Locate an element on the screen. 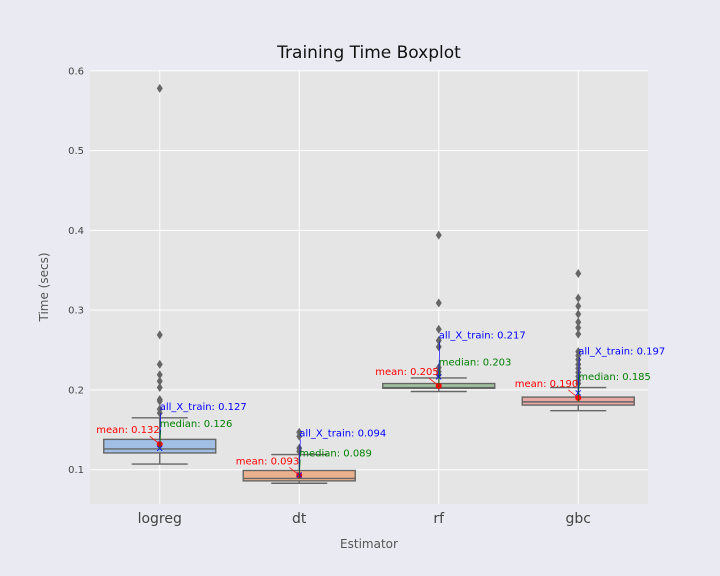 Image resolution: width=720 pixels, height=576 pixels. median-label: median: 0.089 is located at coordinates (335, 453).